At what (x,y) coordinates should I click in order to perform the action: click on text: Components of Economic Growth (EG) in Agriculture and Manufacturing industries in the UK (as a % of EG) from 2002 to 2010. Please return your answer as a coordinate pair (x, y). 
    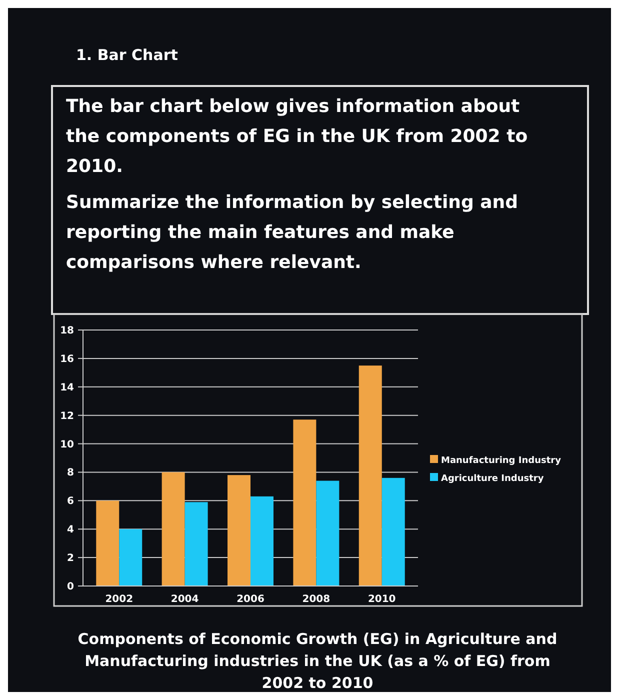
    Looking at the image, I should click on (318, 661).